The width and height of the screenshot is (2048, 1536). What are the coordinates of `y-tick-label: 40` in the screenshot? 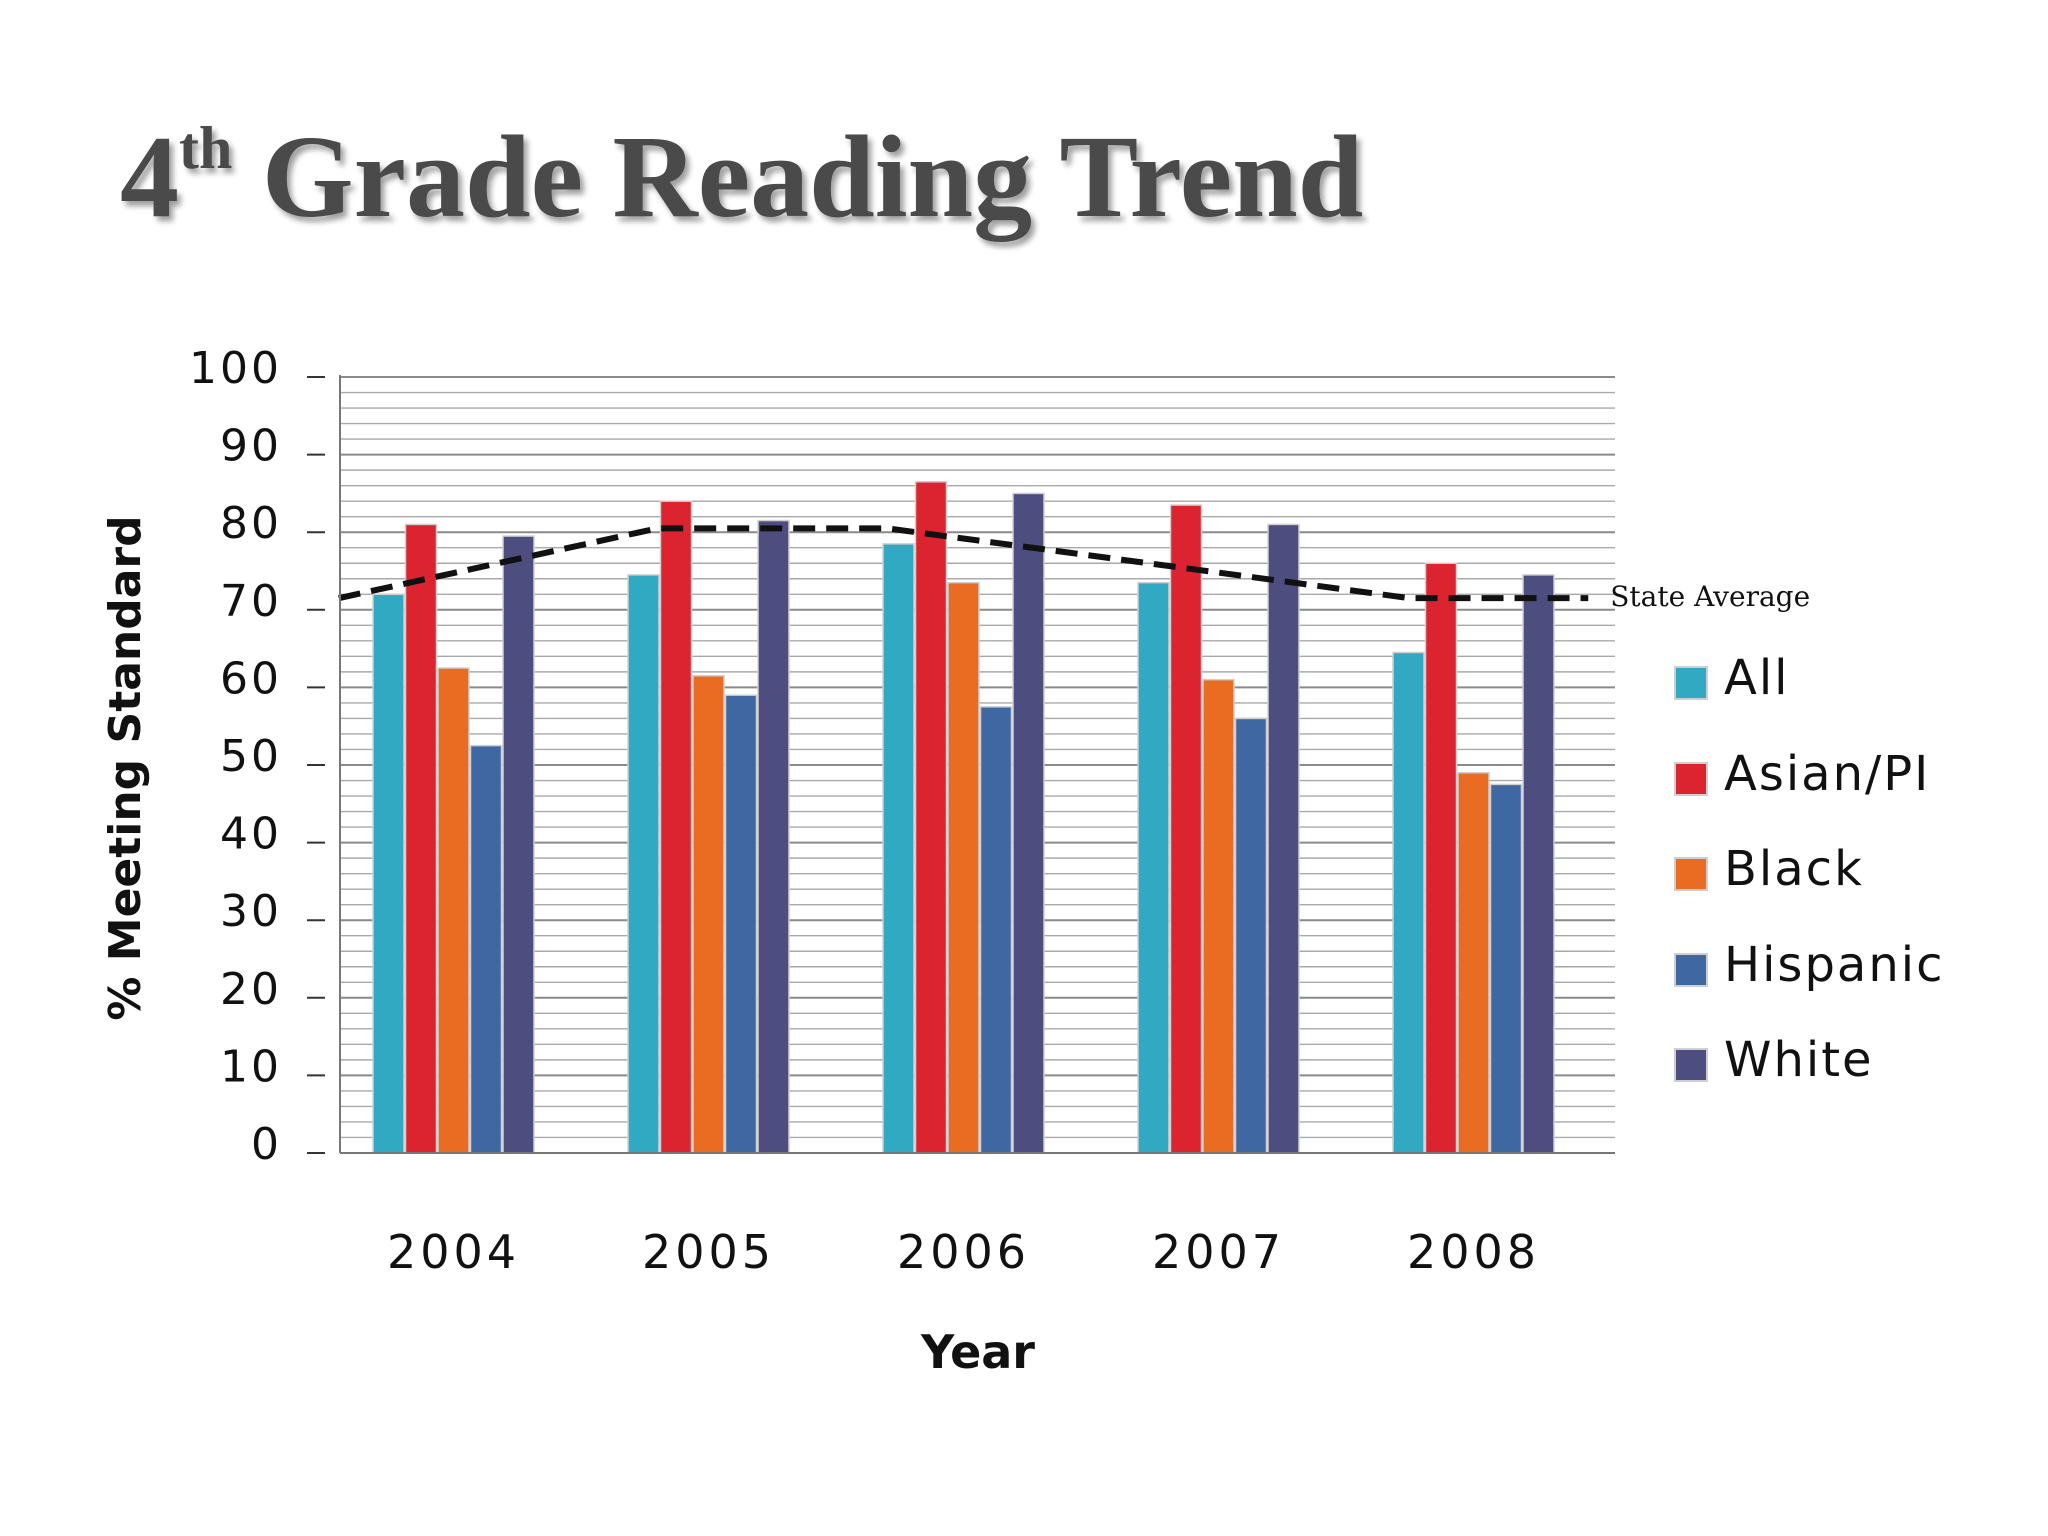 It's located at (251, 834).